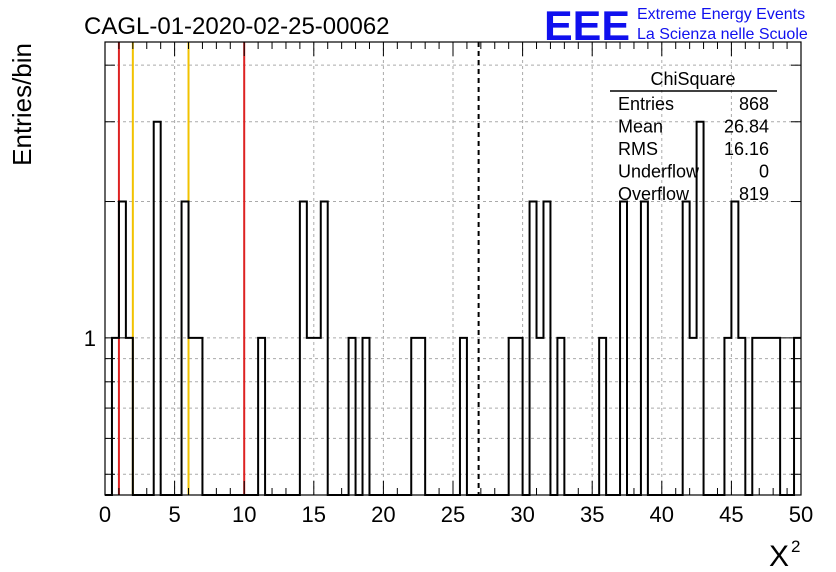 This screenshot has width=836, height=572. Describe the element at coordinates (314, 514) in the screenshot. I see `x-tick-label: 15` at that location.